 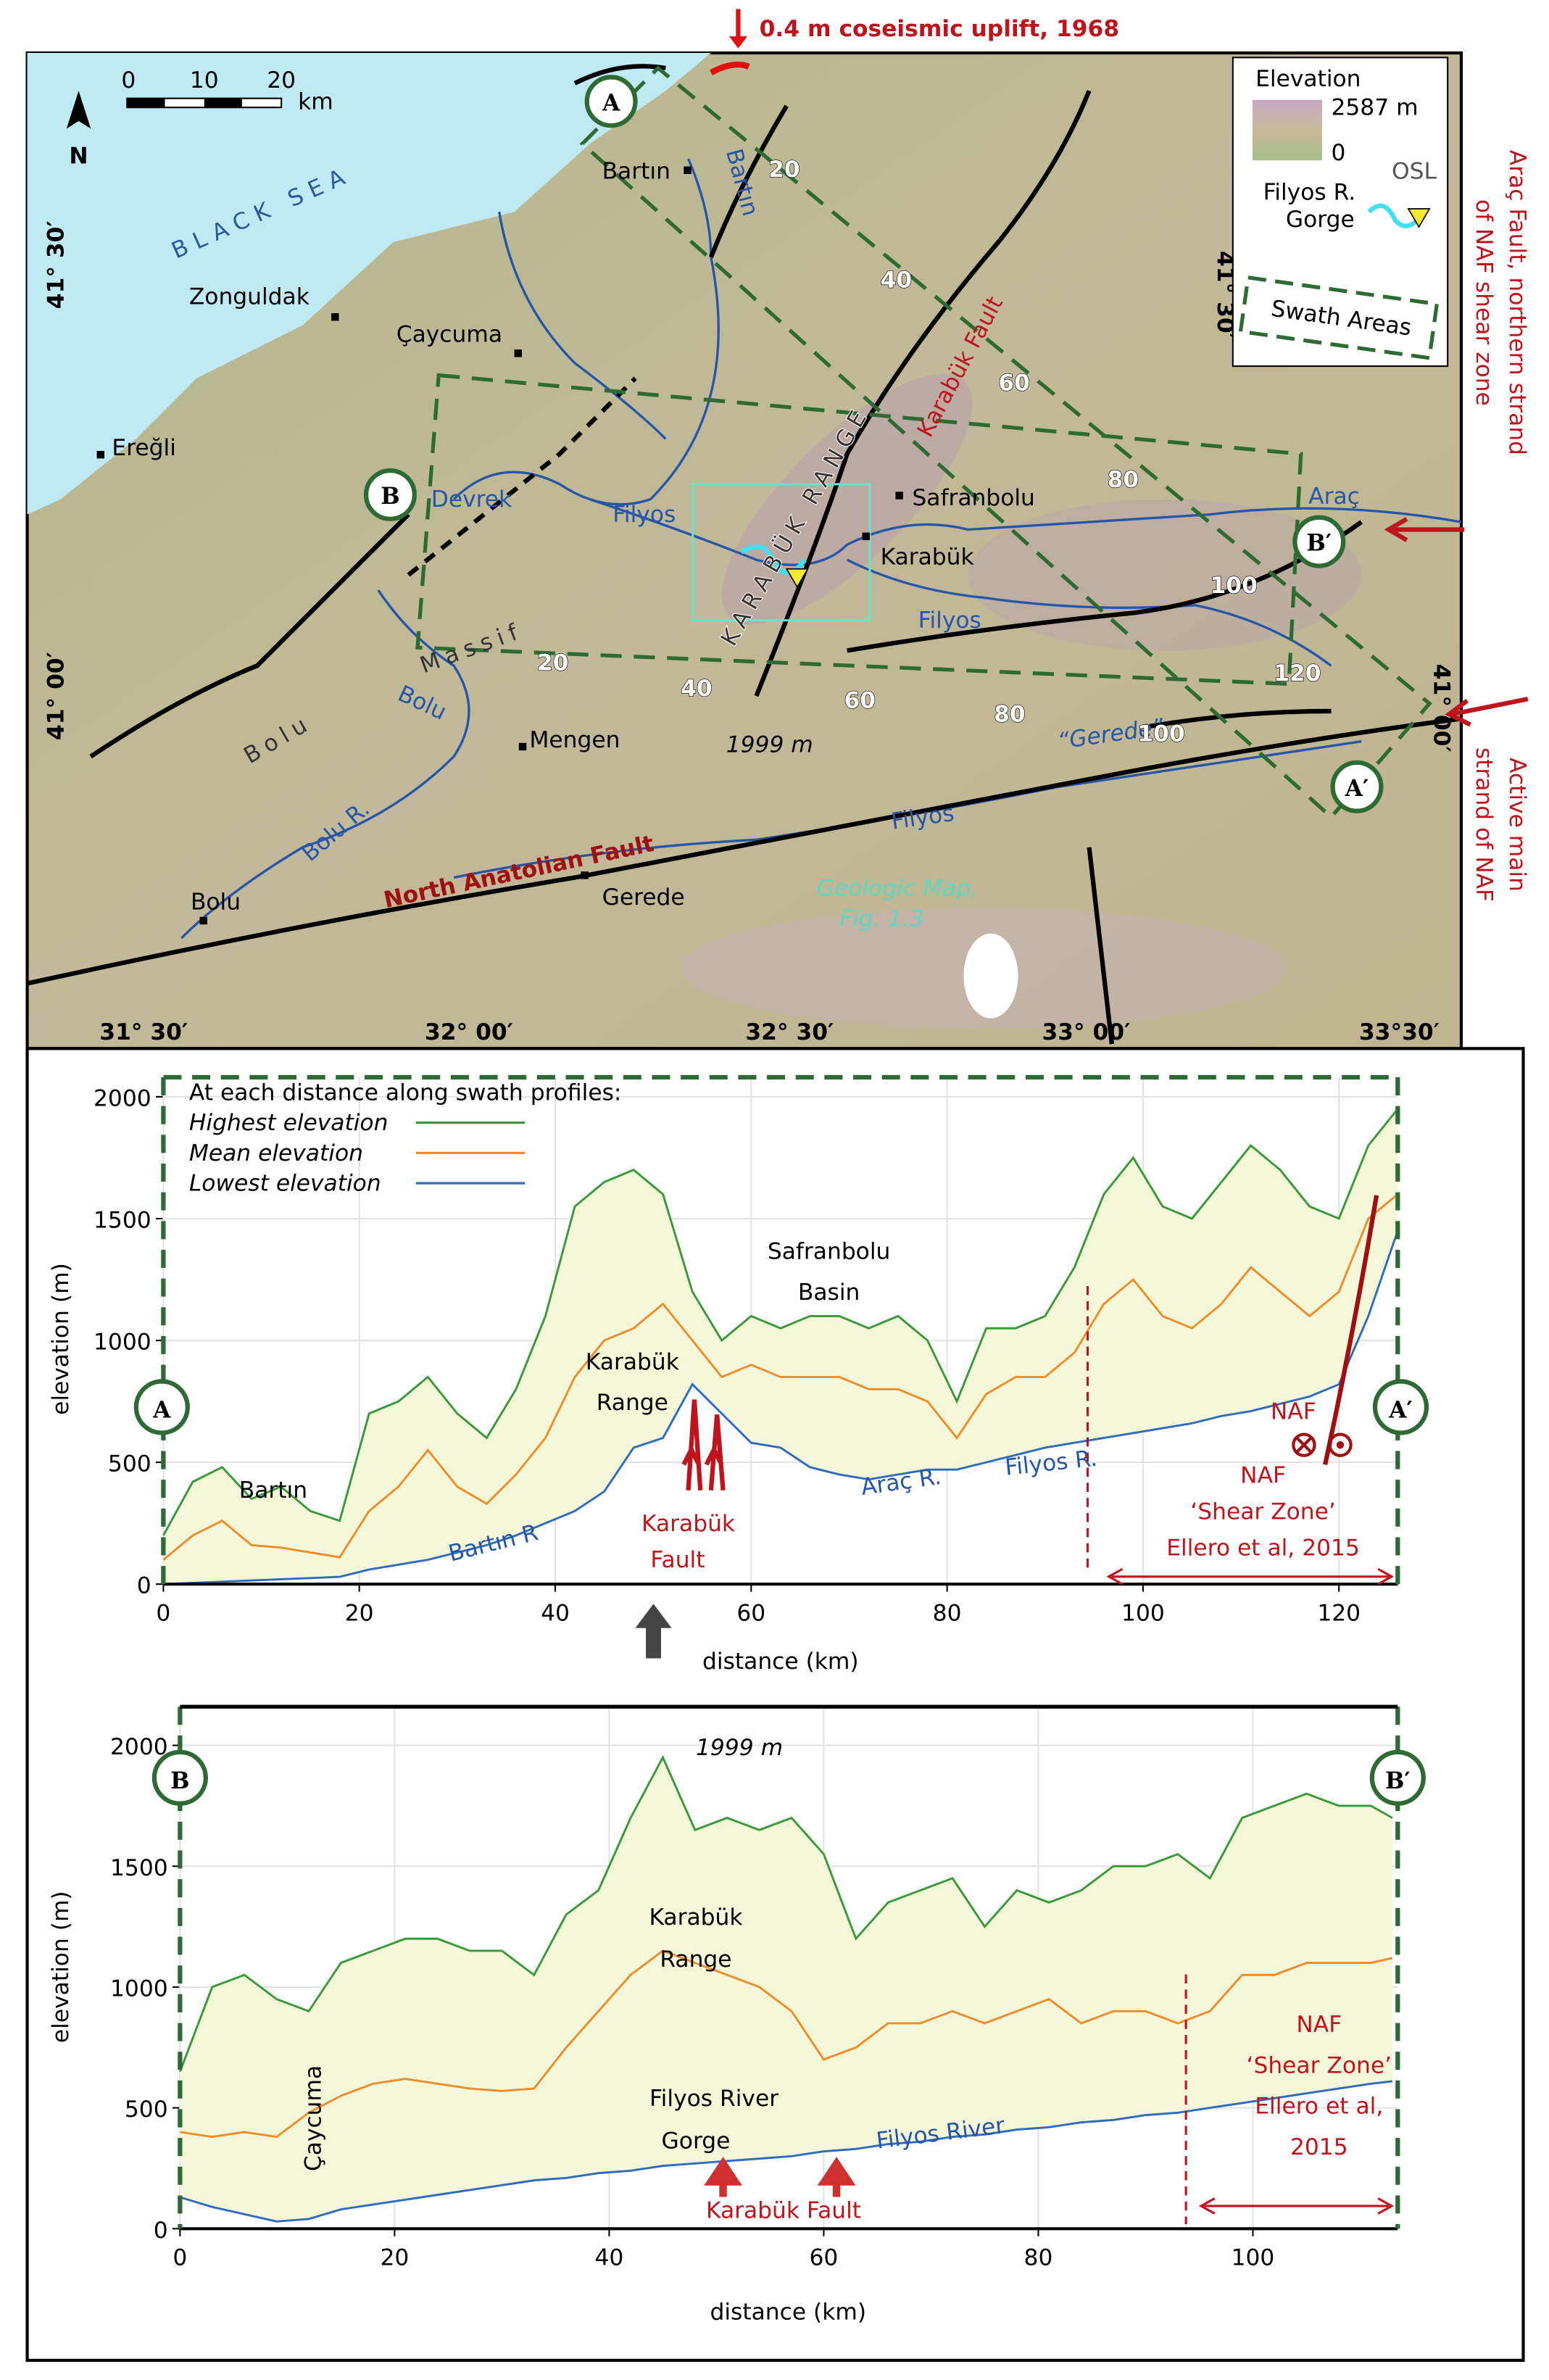 What do you see at coordinates (1517, 825) in the screenshot?
I see `side-note: Active main` at bounding box center [1517, 825].